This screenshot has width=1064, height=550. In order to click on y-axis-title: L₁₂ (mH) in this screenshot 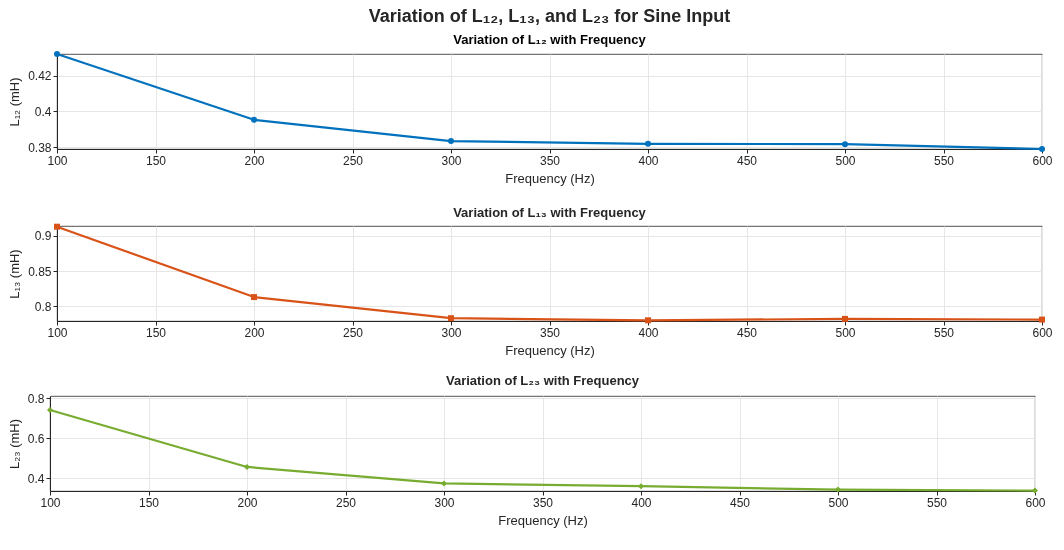, I will do `click(15, 102)`.